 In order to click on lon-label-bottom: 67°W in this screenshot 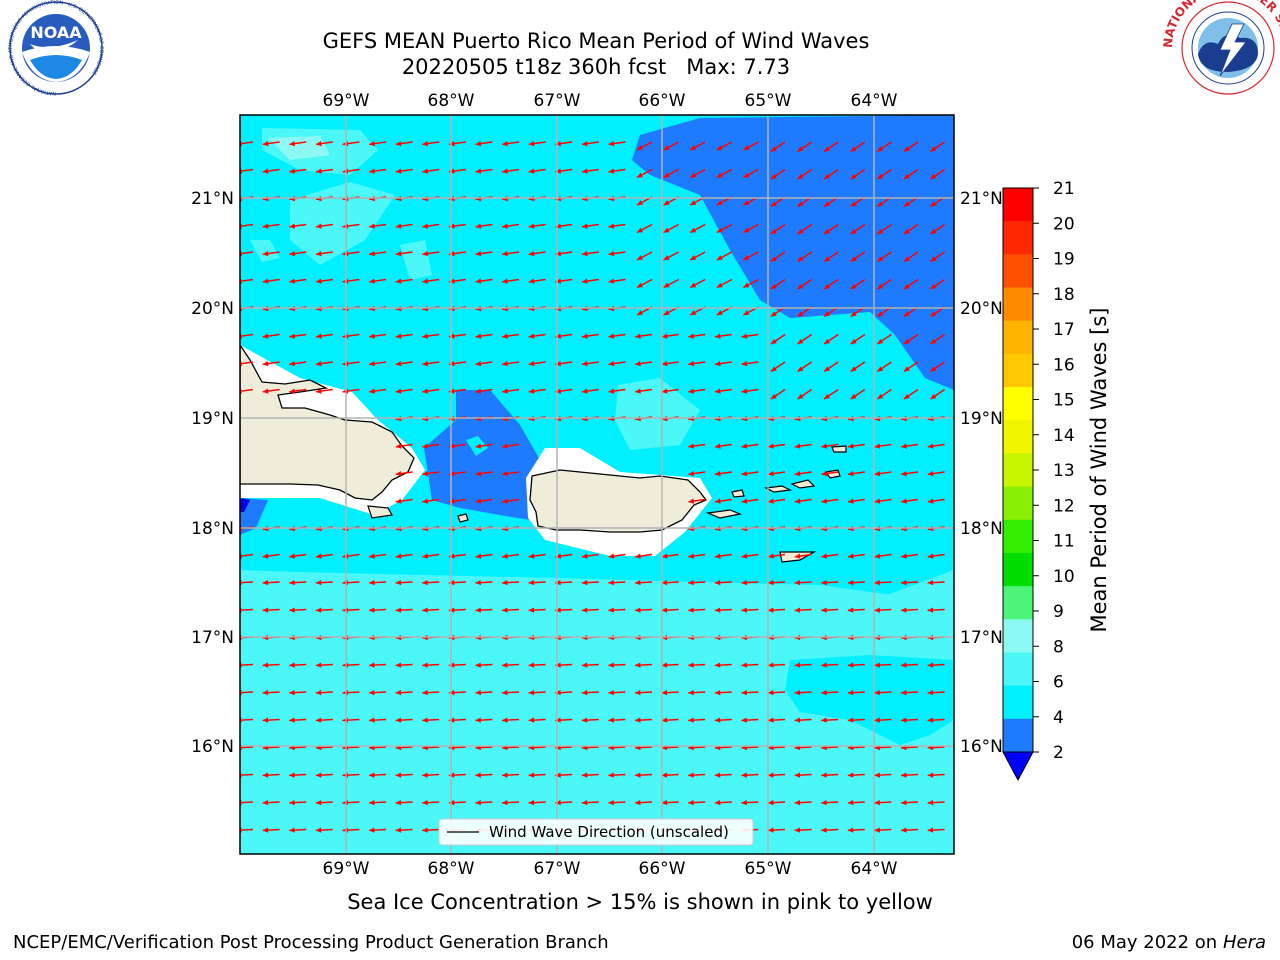, I will do `click(557, 869)`.